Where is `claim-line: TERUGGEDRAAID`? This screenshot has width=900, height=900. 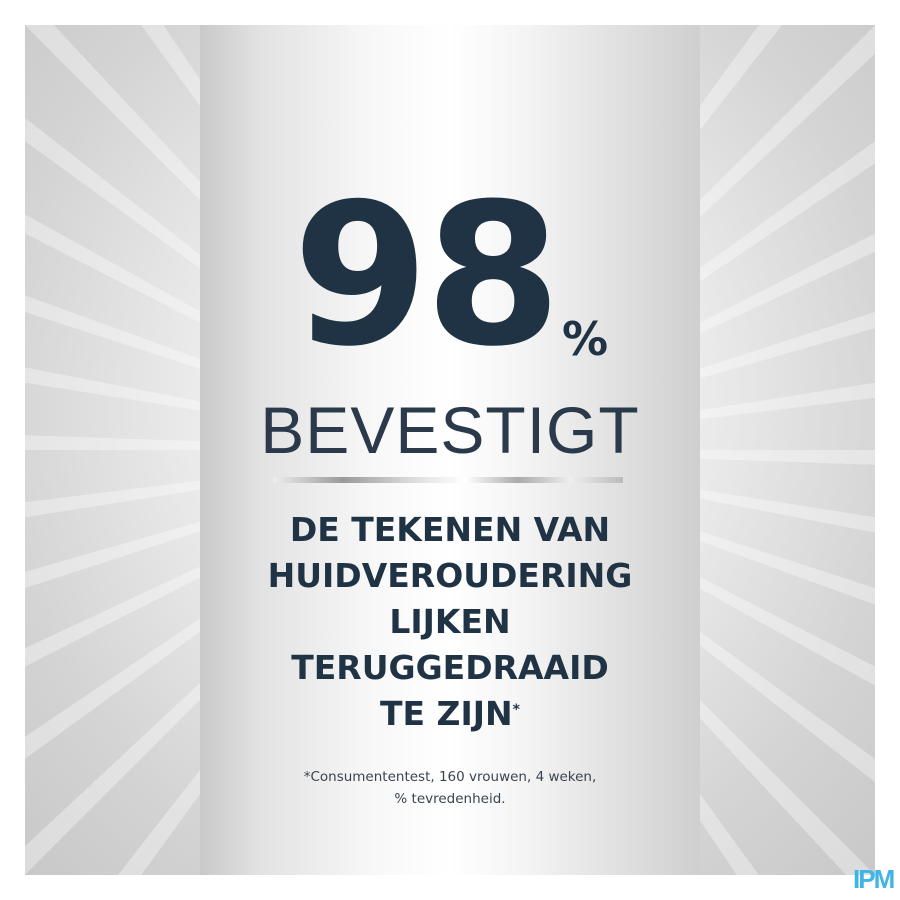 claim-line: TERUGGEDRAAID is located at coordinates (450, 667).